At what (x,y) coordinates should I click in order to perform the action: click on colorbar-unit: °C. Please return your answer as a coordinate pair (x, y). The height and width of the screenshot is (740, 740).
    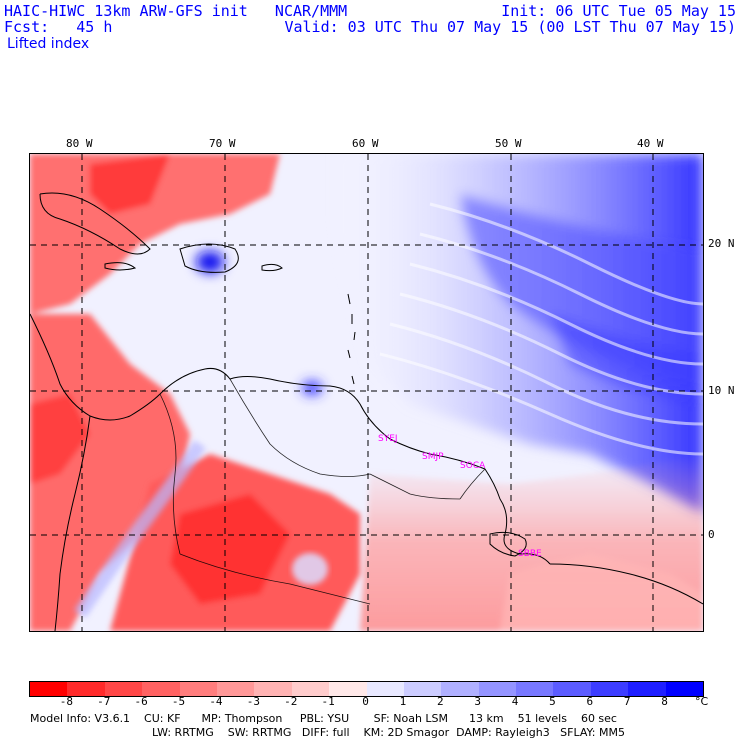
    Looking at the image, I should click on (702, 701).